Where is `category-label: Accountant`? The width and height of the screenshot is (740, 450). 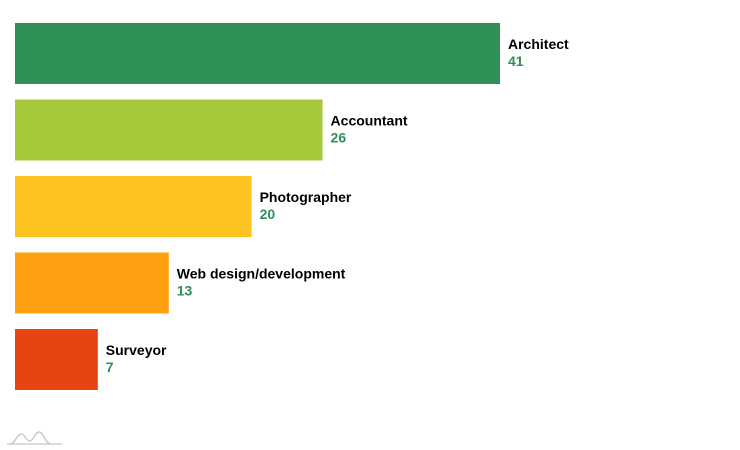
category-label: Accountant is located at coordinates (369, 121).